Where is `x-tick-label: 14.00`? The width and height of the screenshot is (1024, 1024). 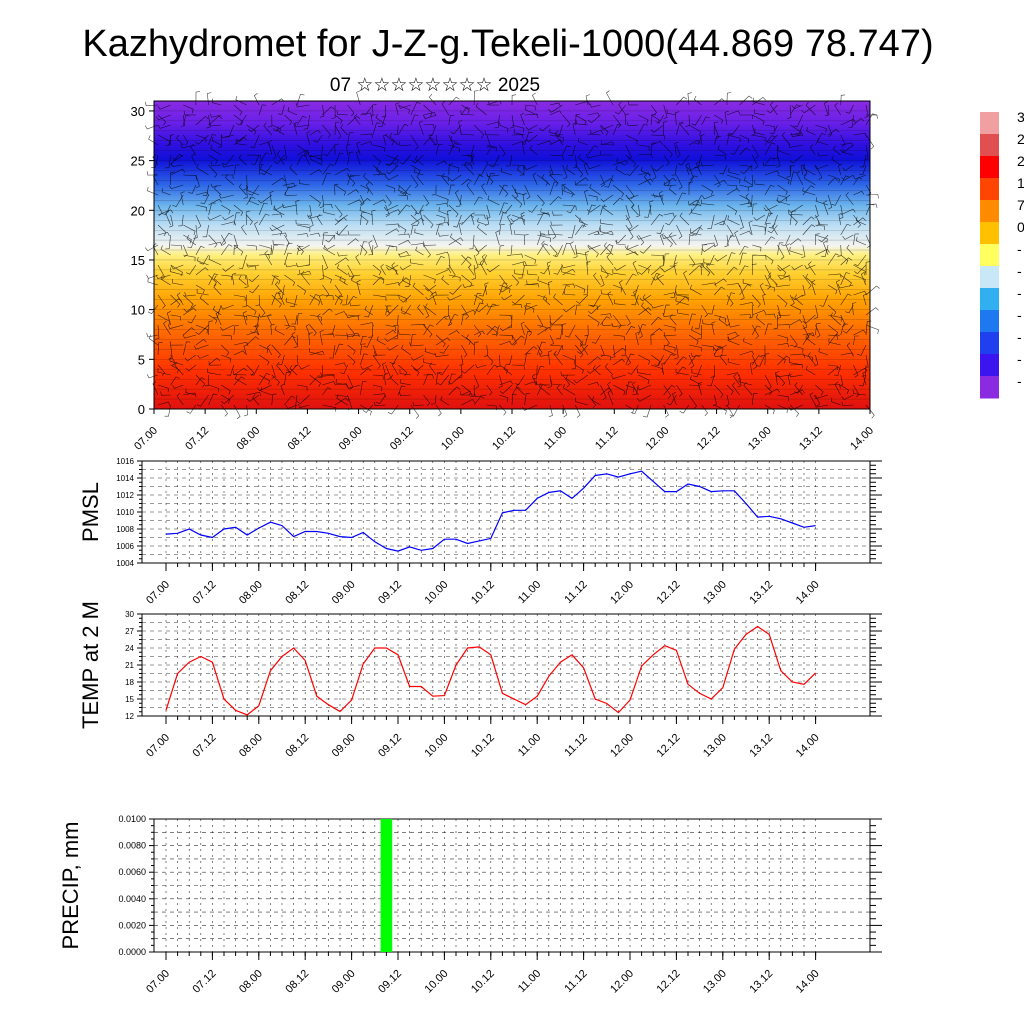
x-tick-label: 14.00 is located at coordinates (808, 982).